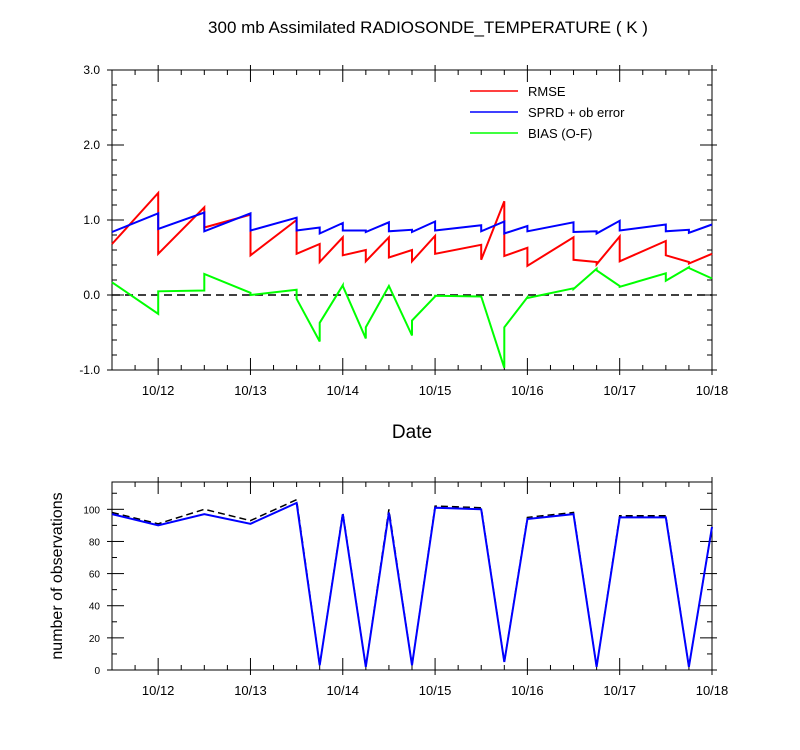 The width and height of the screenshot is (800, 750). Describe the element at coordinates (89, 370) in the screenshot. I see `y-tick-label: -1.0` at that location.